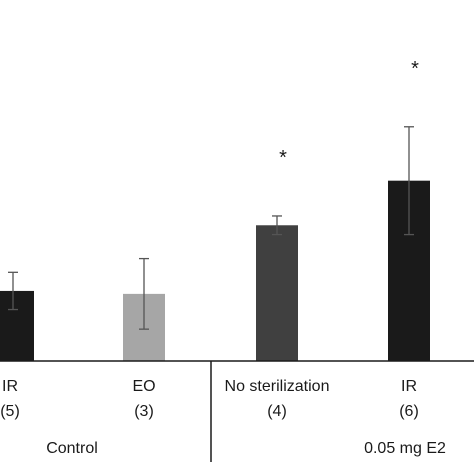 The image size is (474, 474). I want to click on group-labels: Control 0.05 mg E2, so click(246, 448).